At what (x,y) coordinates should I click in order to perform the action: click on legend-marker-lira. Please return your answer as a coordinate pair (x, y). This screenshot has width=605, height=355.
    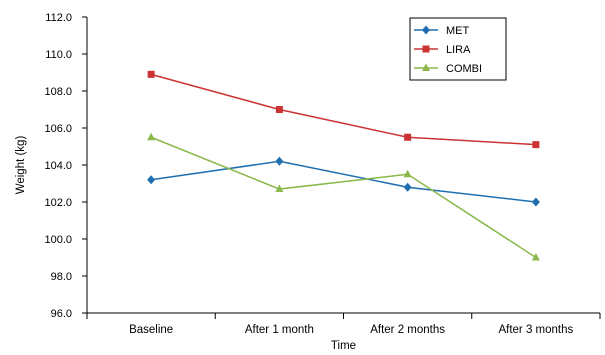
    Looking at the image, I should click on (426, 49).